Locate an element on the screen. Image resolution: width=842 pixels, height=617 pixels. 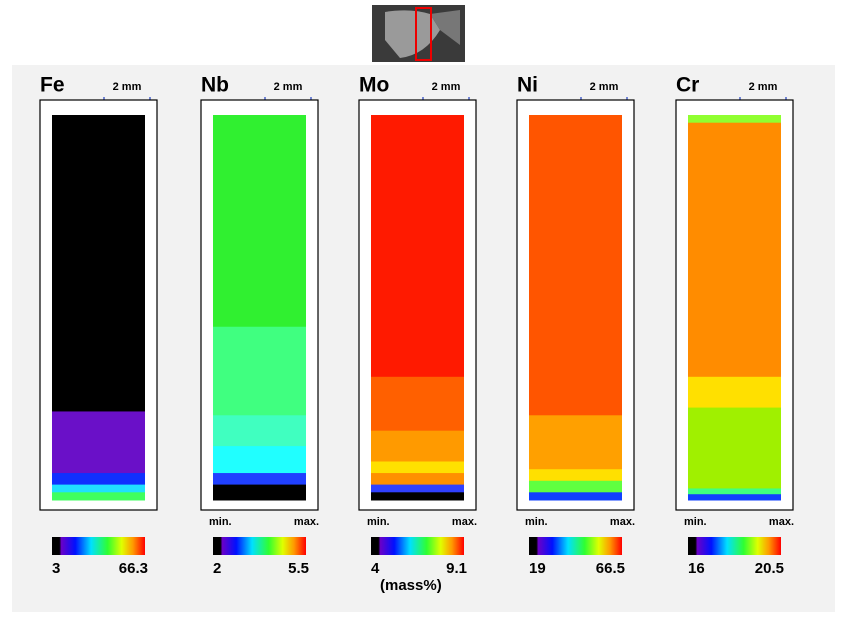
max-value: 66.5 is located at coordinates (610, 568).